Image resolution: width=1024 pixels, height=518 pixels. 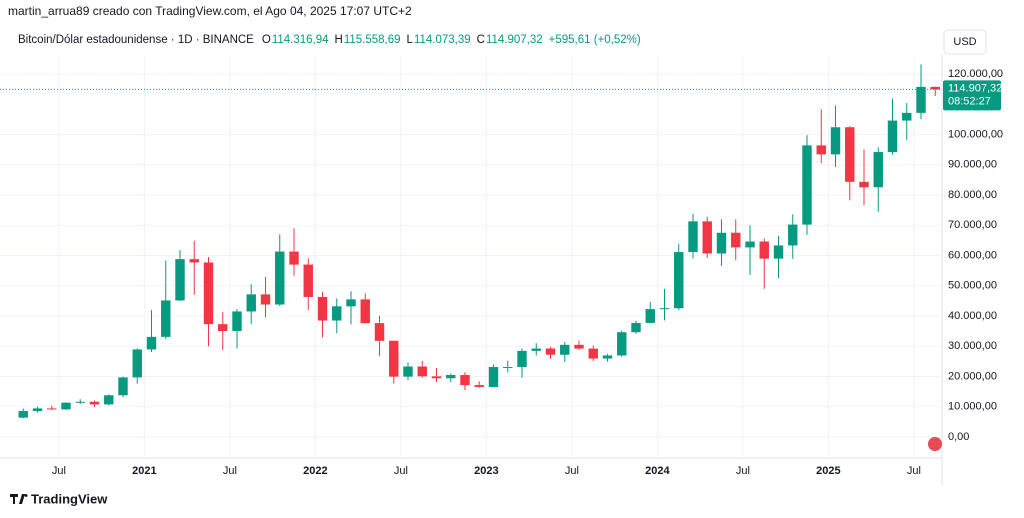 What do you see at coordinates (972, 255) in the screenshot?
I see `y-tick-label: 60.000,00` at bounding box center [972, 255].